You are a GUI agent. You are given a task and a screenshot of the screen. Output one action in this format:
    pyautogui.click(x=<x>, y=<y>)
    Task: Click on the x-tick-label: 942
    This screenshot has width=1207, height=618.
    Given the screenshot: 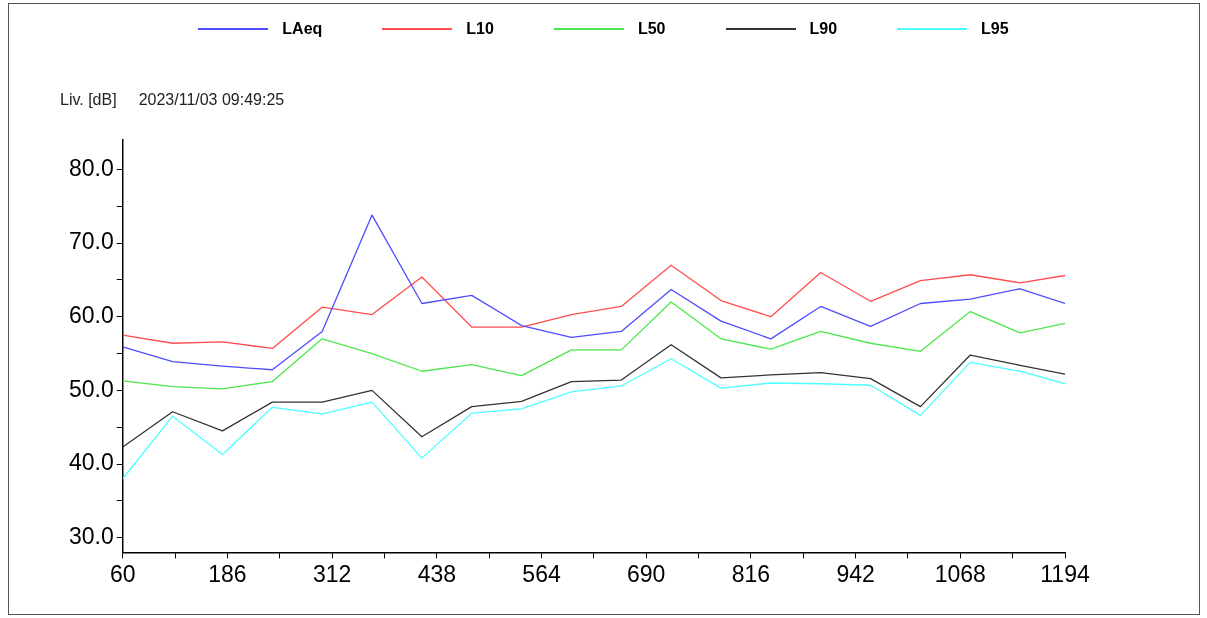 What is the action you would take?
    pyautogui.click(x=855, y=573)
    